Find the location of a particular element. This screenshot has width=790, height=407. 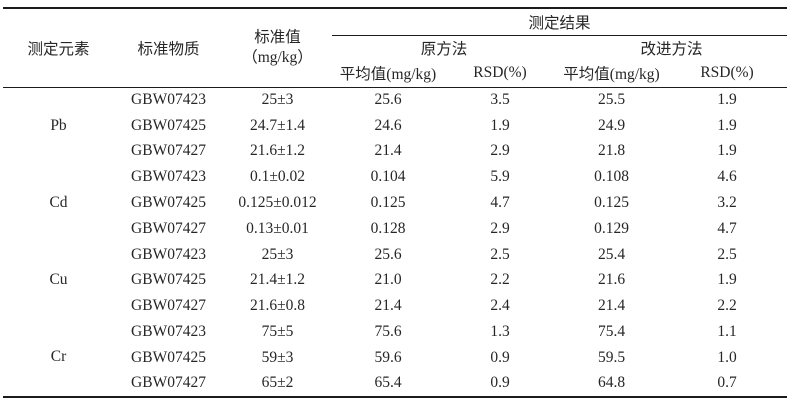

element-cell: Pb is located at coordinates (58, 125).